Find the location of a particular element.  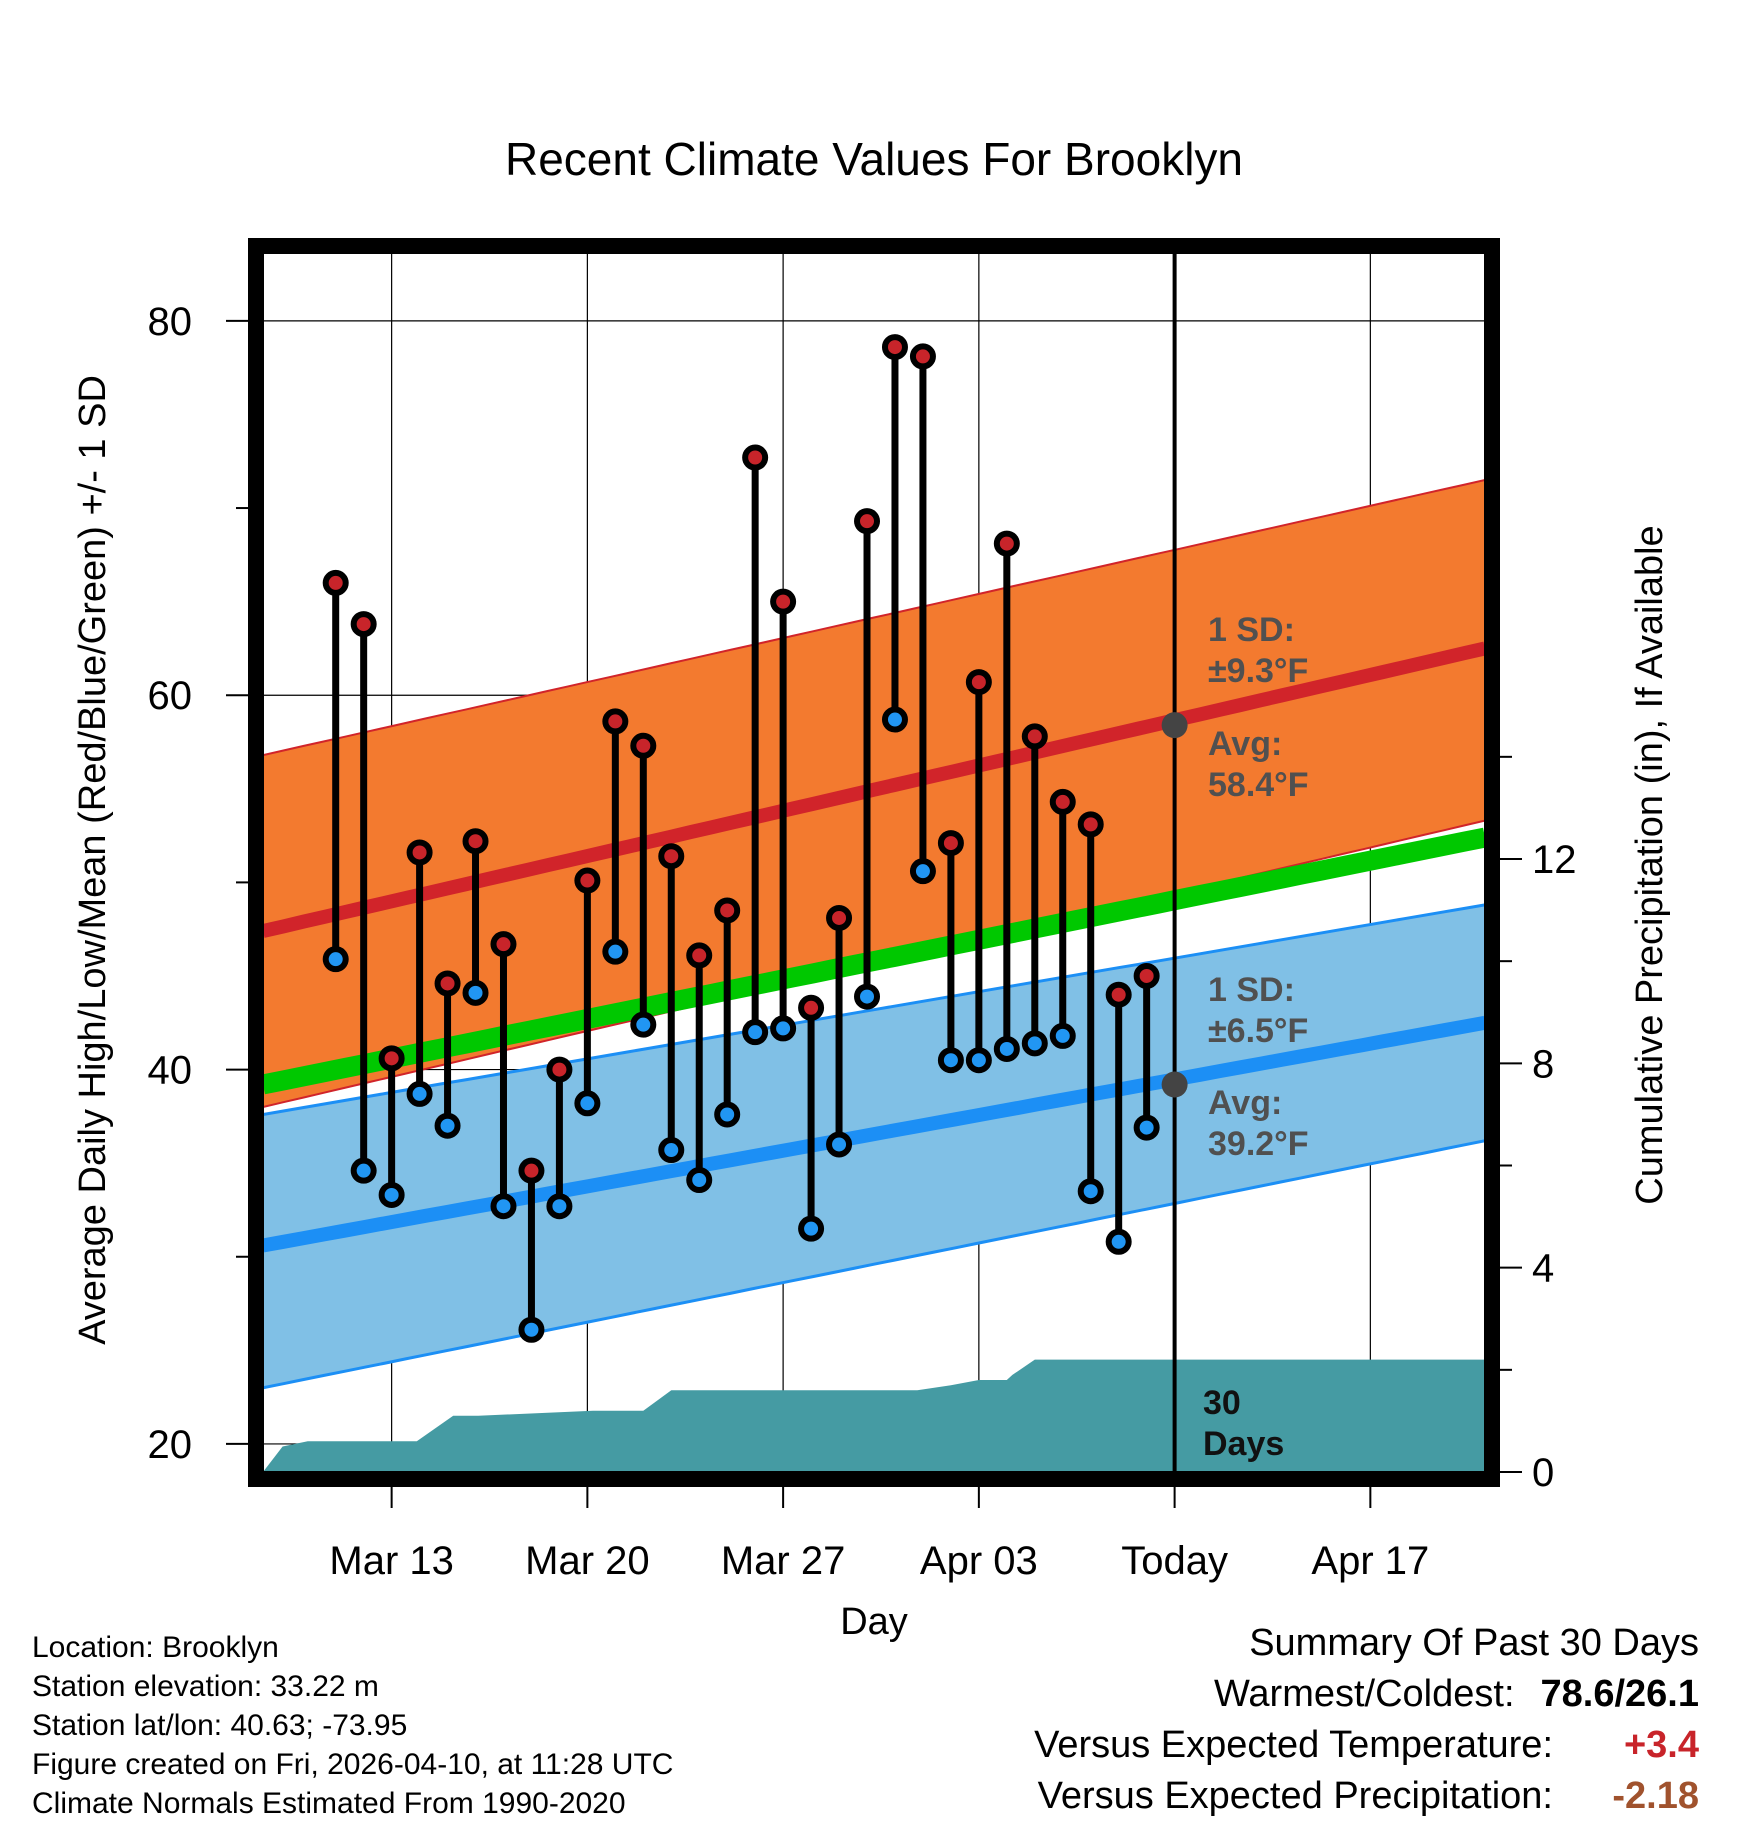

low-avg-value: 39.2°F is located at coordinates (1258, 1144).